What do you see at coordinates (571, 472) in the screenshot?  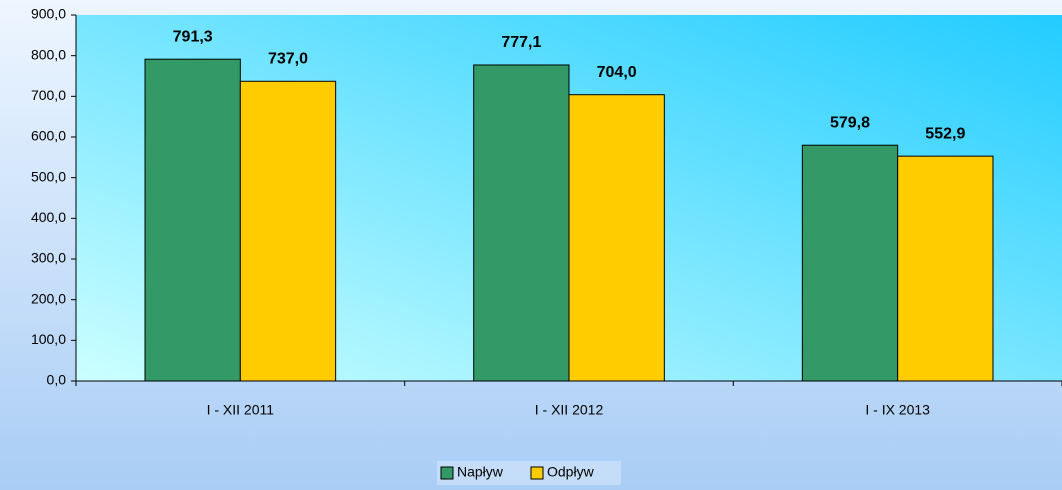 I see `legend-label: Odpływ` at bounding box center [571, 472].